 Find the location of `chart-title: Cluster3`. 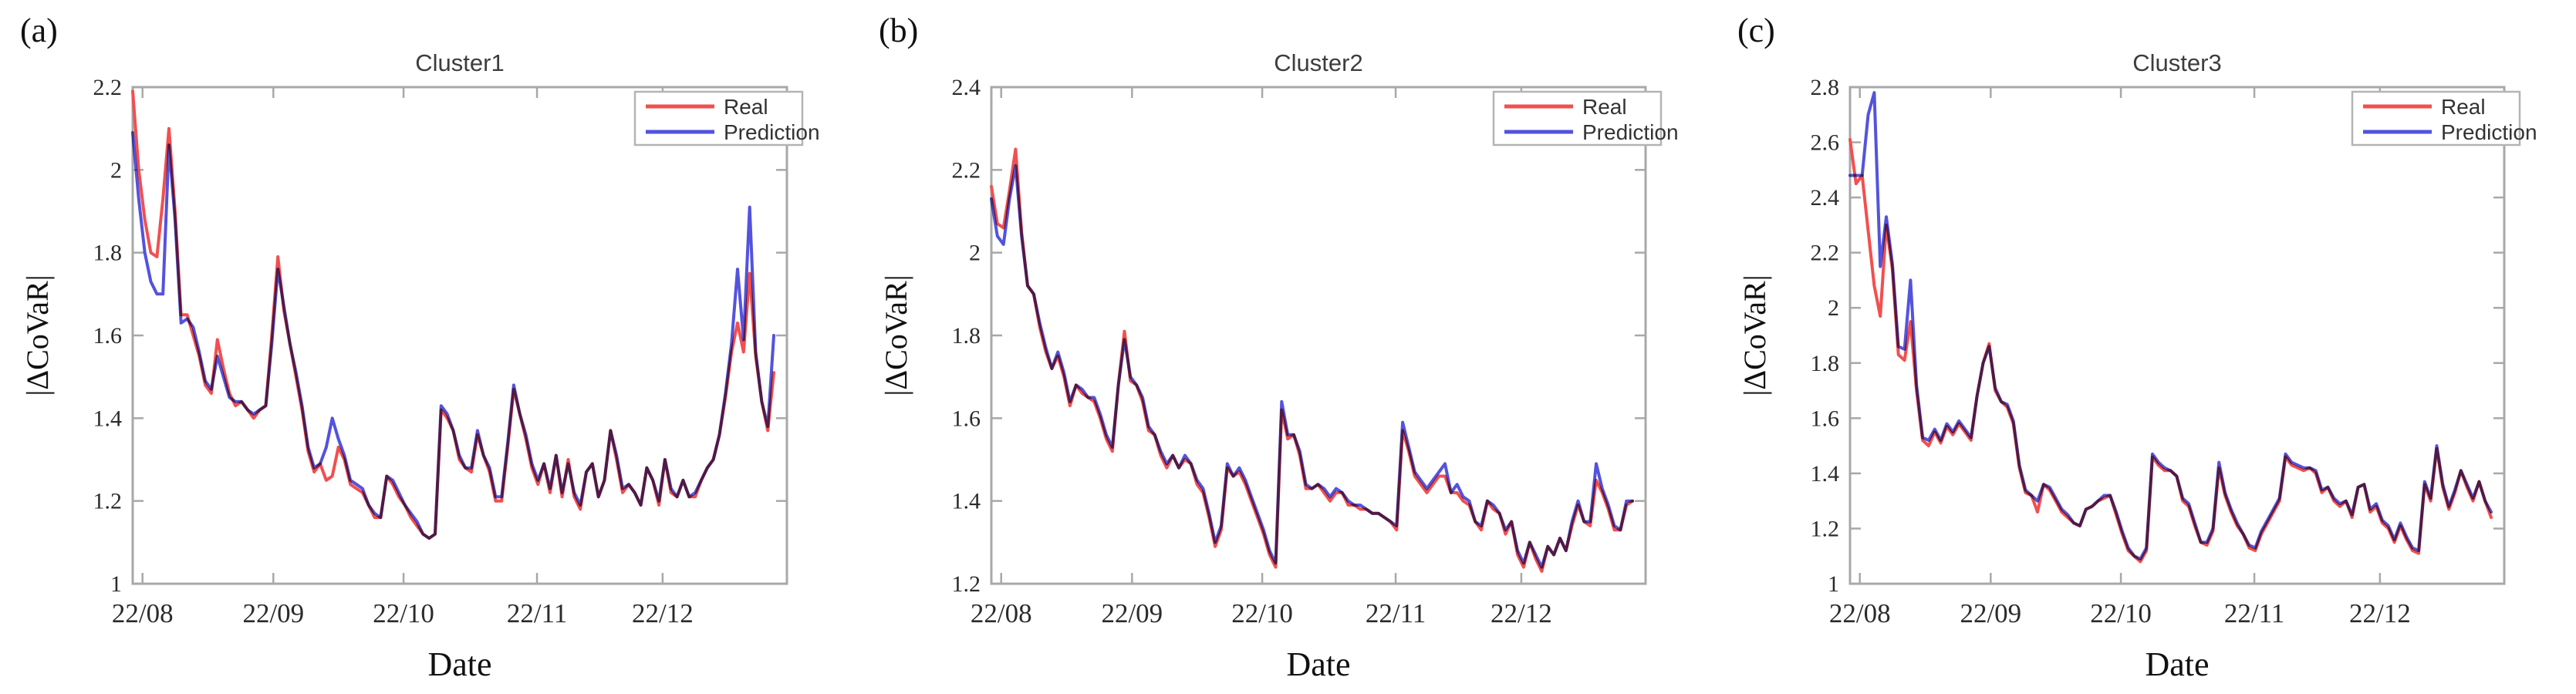

chart-title: Cluster3 is located at coordinates (2176, 63).